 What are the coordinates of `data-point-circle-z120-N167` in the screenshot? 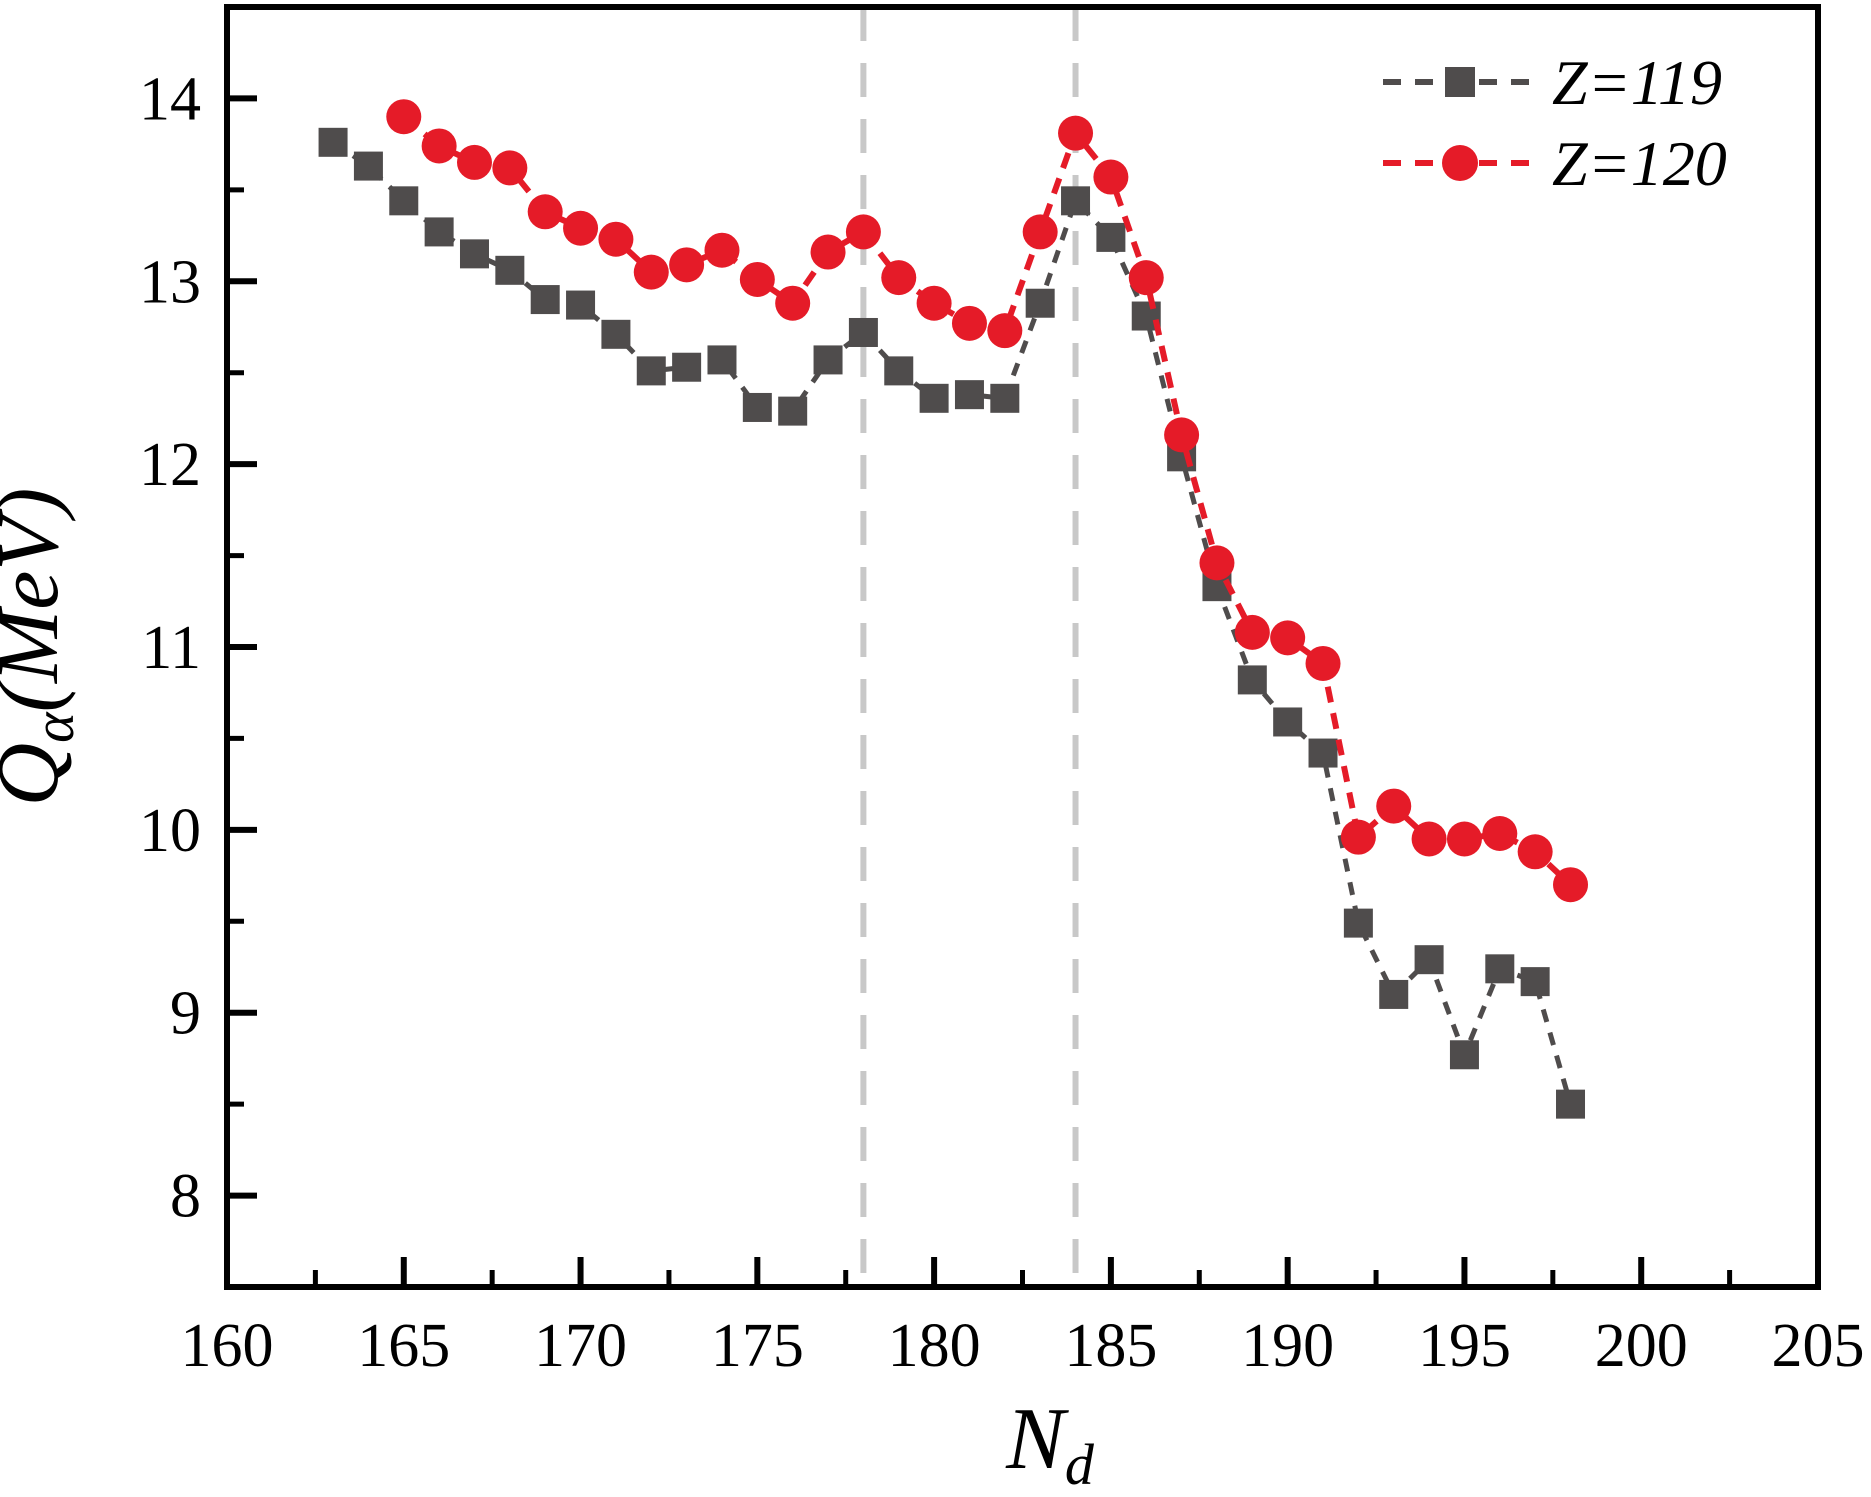 It's located at (474, 162).